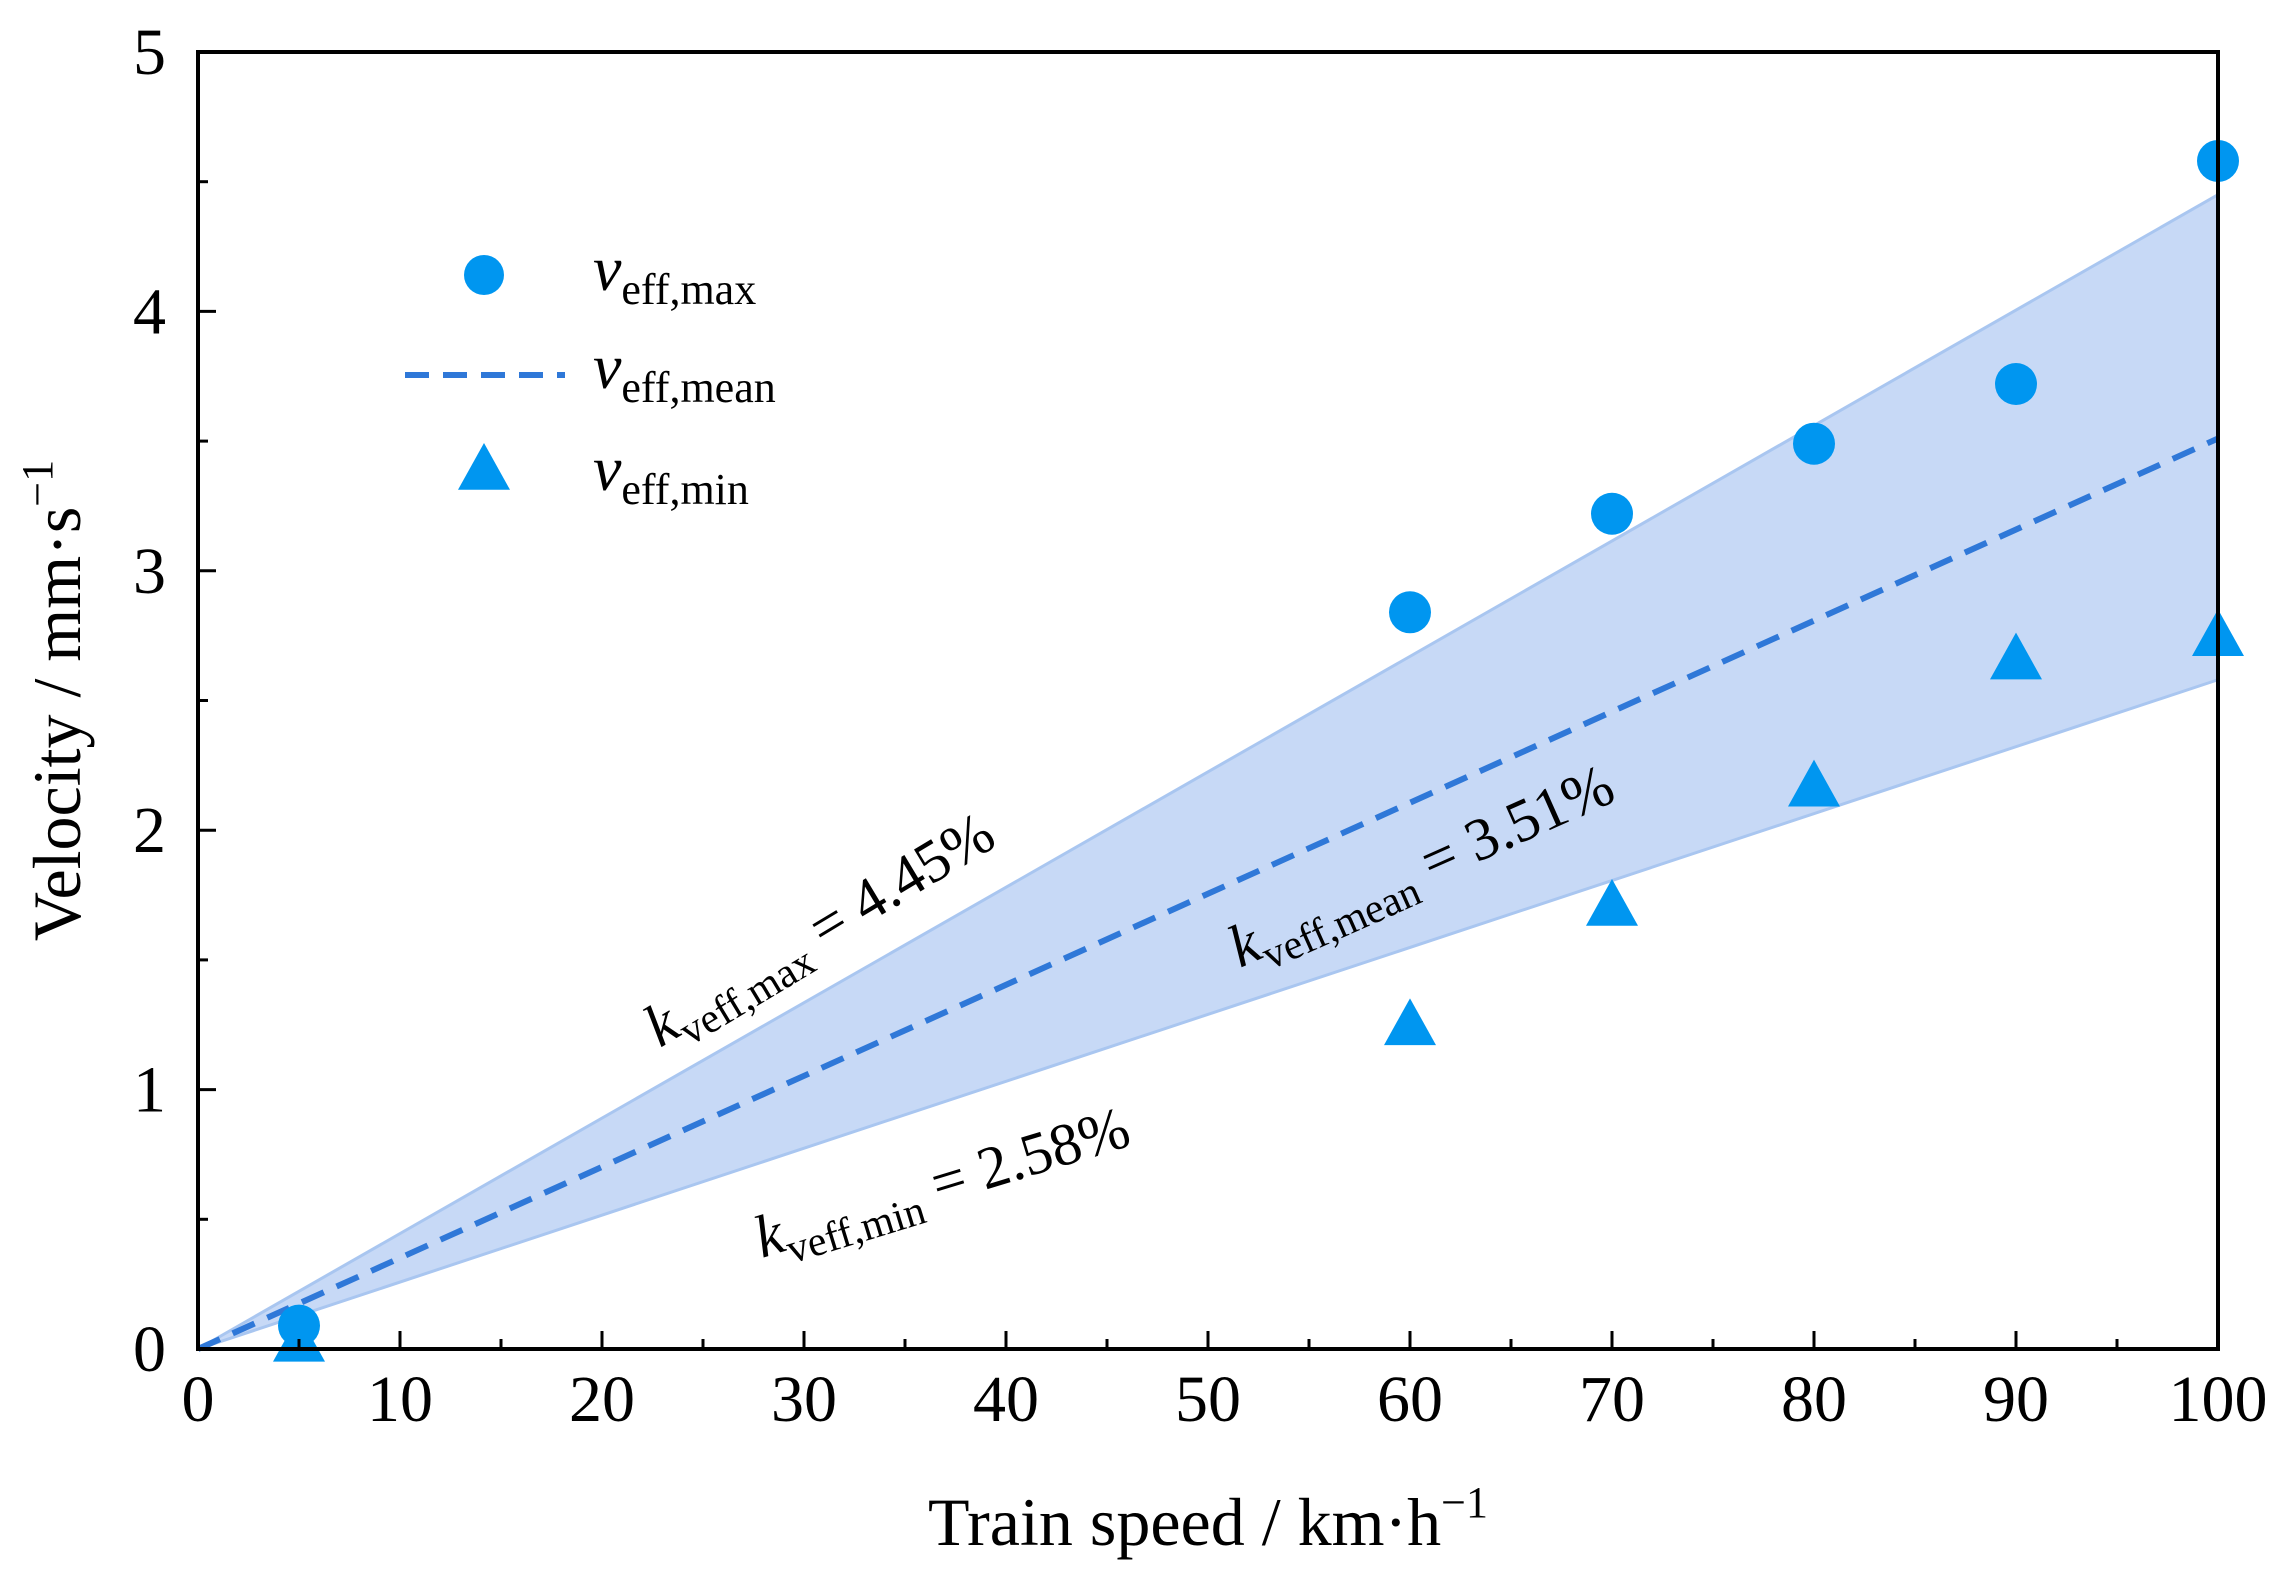 Image resolution: width=2295 pixels, height=1573 pixels. What do you see at coordinates (37, 483) in the screenshot?
I see `y-axis-title-superscript: −1` at bounding box center [37, 483].